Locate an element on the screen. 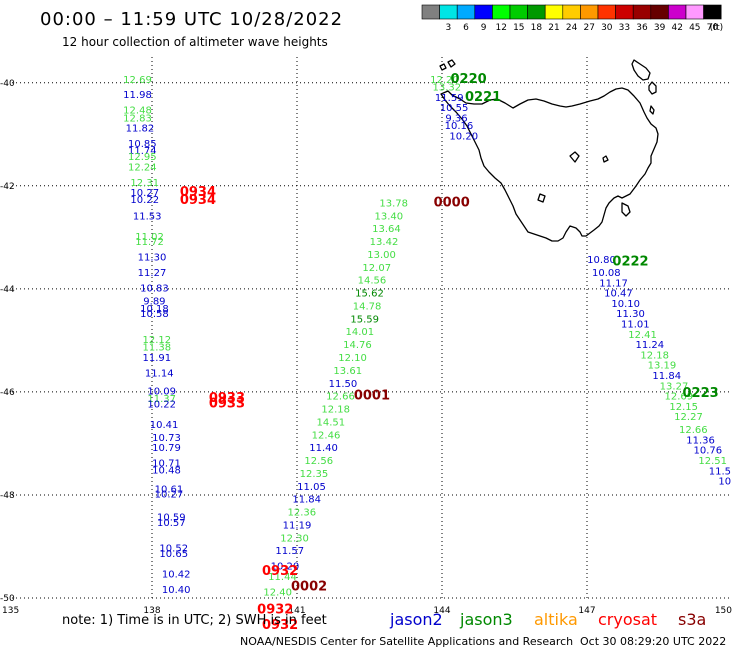 The width and height of the screenshot is (740, 650). lat-tick-label: -44 is located at coordinates (7, 290).